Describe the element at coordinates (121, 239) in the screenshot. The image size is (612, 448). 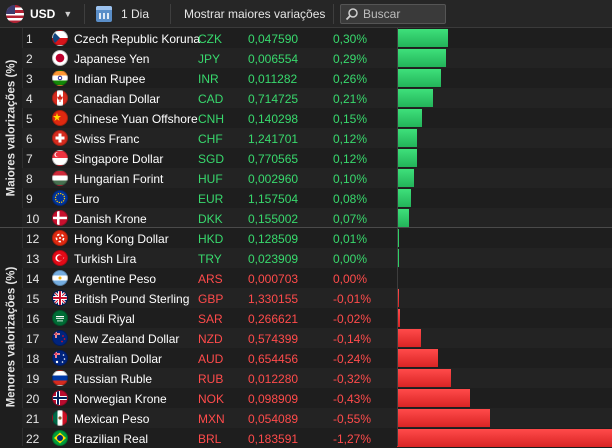
I see `currency-name: Hong Kong Dollar` at that location.